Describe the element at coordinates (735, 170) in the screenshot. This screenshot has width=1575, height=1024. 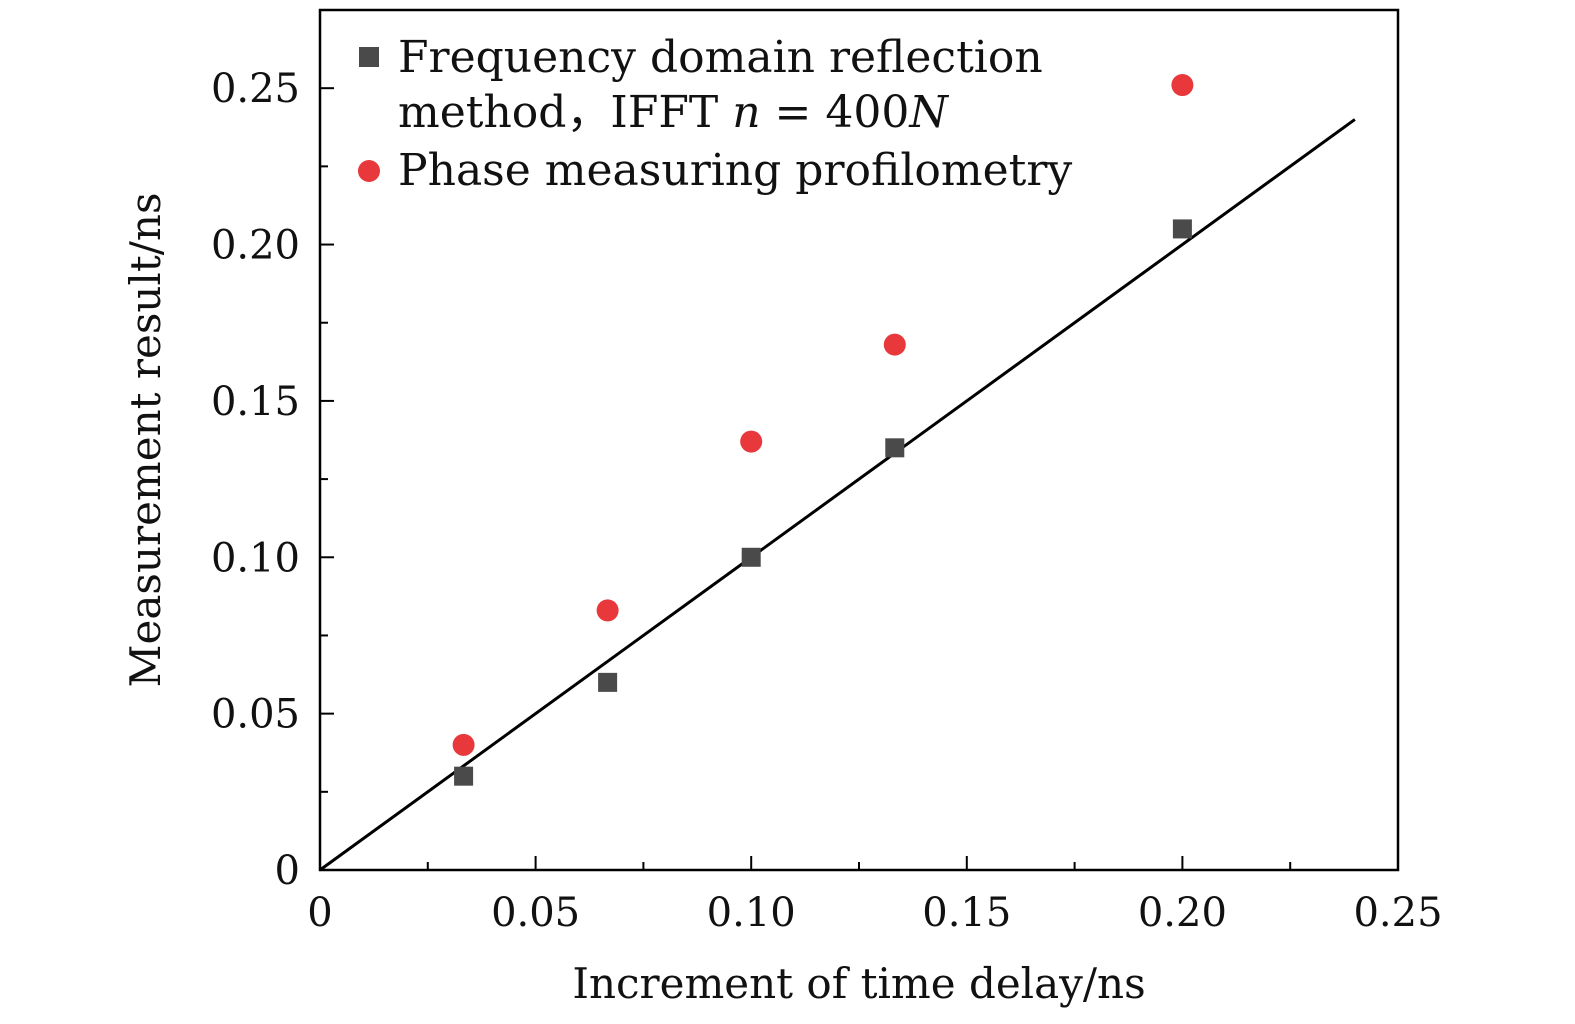
I see `legend-label-series-2: Phase measuring profilometry` at that location.